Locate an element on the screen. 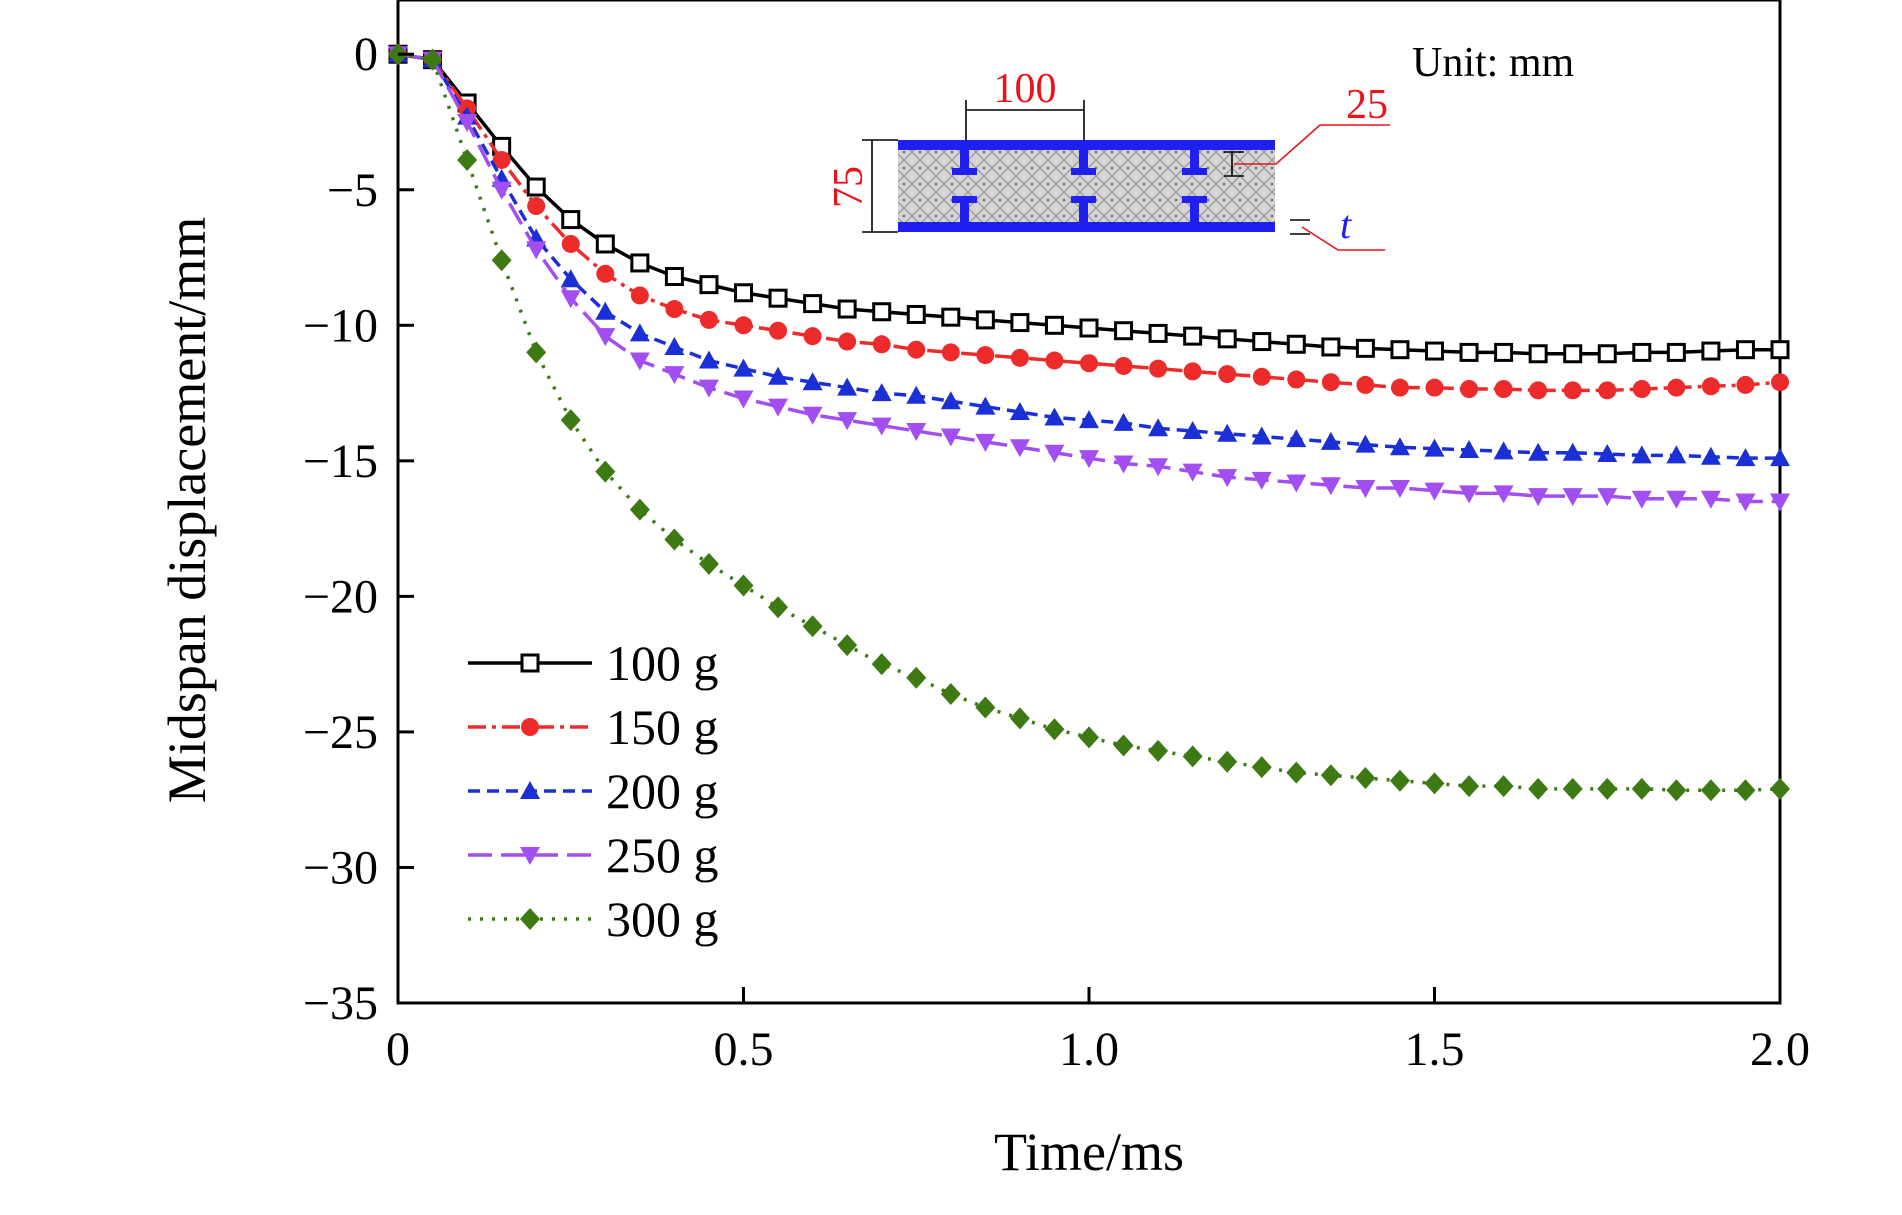  legend: 100 g 150 g 200 g 250 g 300 g is located at coordinates (593, 791).